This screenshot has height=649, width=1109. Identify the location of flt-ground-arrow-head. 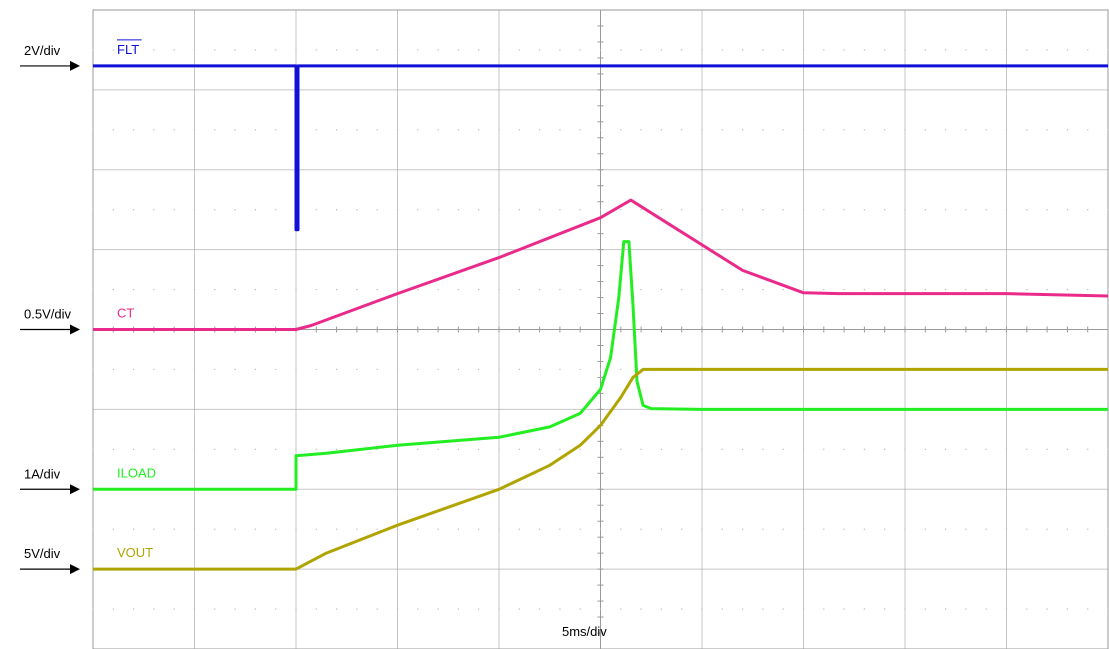
(75, 65).